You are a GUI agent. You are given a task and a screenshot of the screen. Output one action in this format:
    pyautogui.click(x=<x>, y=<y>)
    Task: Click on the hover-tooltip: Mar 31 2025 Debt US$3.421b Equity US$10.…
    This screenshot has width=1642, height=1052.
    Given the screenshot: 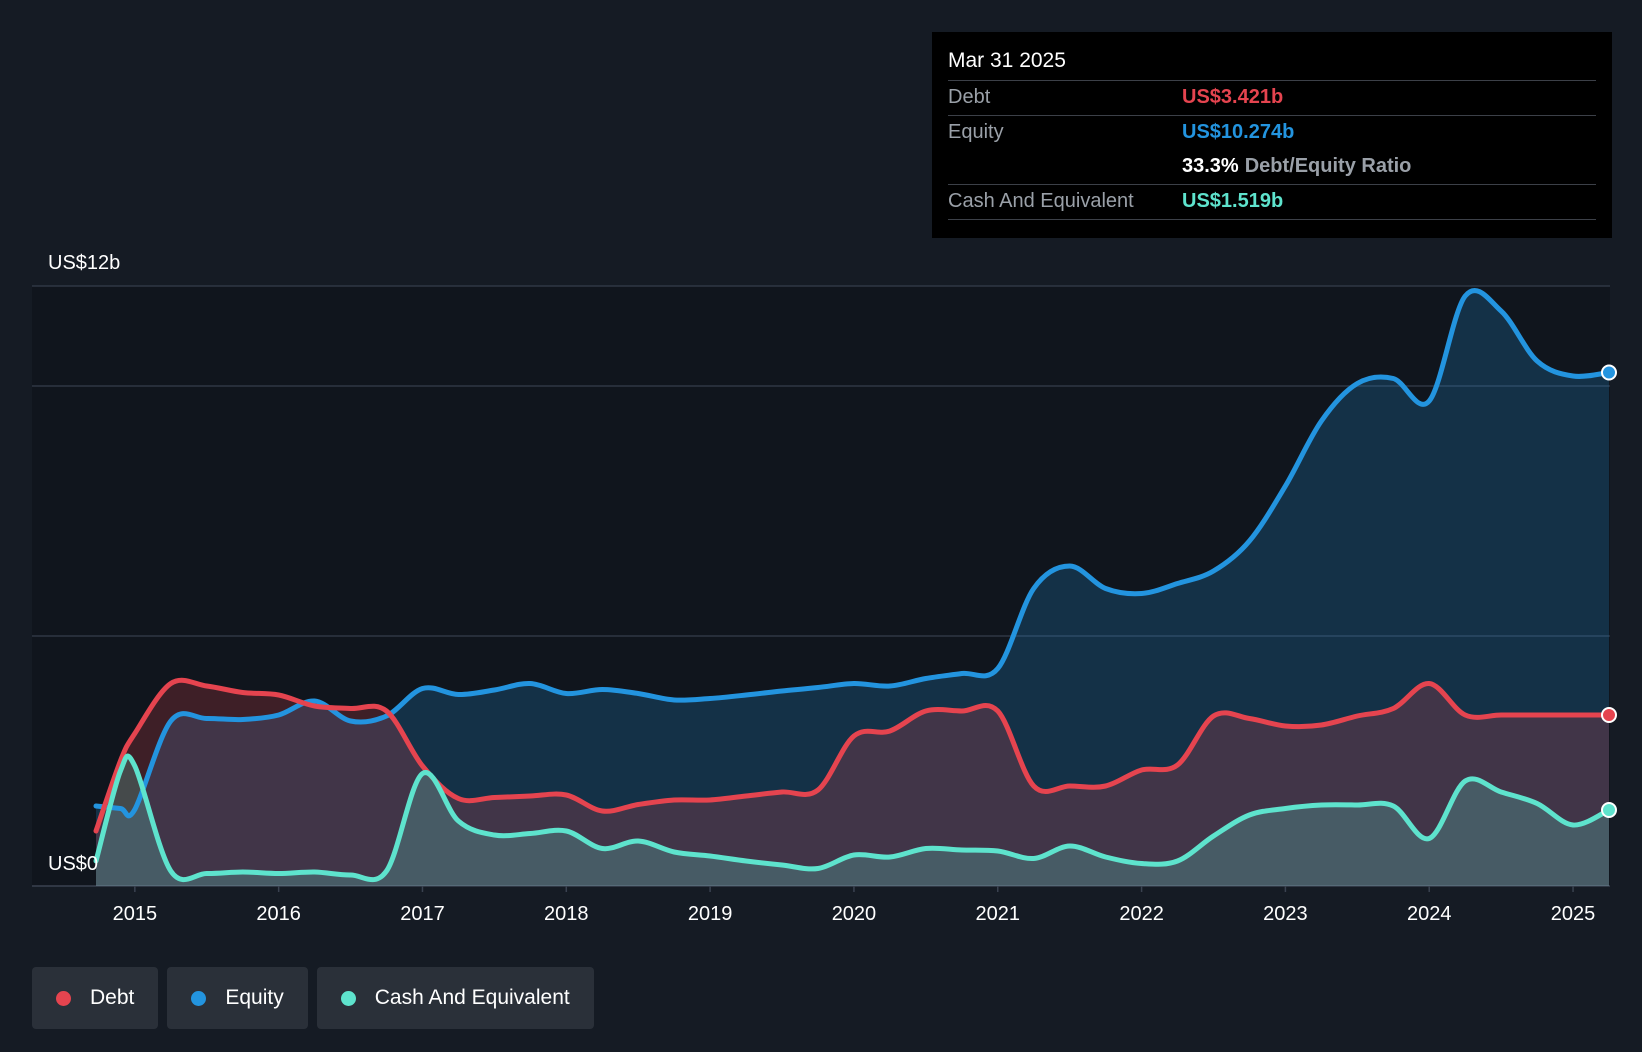 What is the action you would take?
    pyautogui.click(x=1272, y=135)
    